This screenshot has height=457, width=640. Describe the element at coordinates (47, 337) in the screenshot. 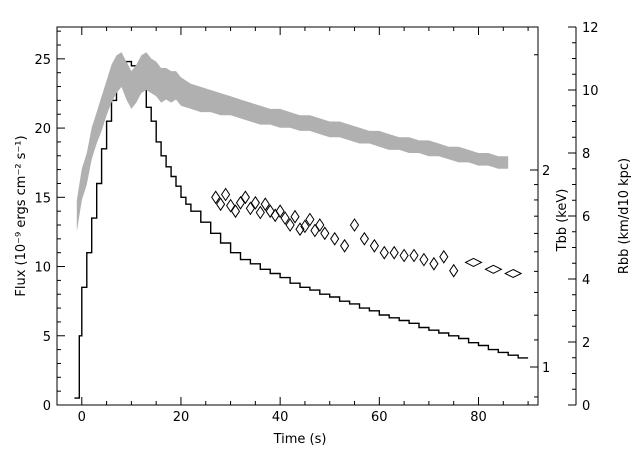

I see `y-left-tick-label: 5` at that location.